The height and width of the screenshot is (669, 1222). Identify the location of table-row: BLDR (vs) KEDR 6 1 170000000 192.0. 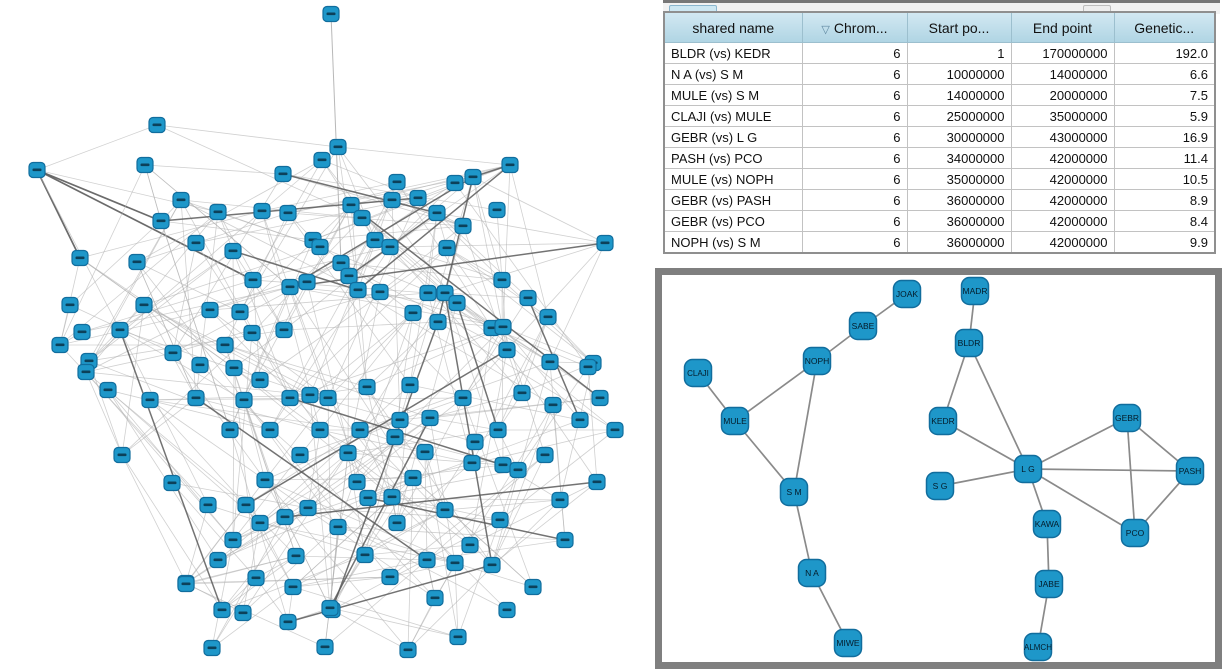
(939, 53).